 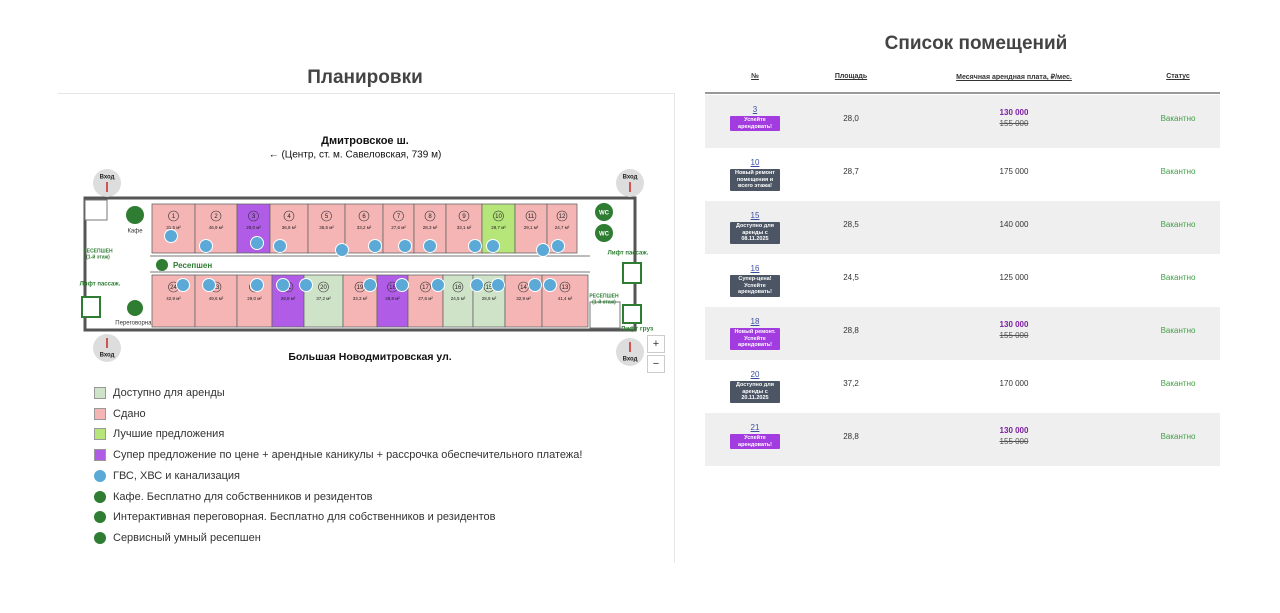 I want to click on room-area: 28,8 м², so click(x=288, y=298).